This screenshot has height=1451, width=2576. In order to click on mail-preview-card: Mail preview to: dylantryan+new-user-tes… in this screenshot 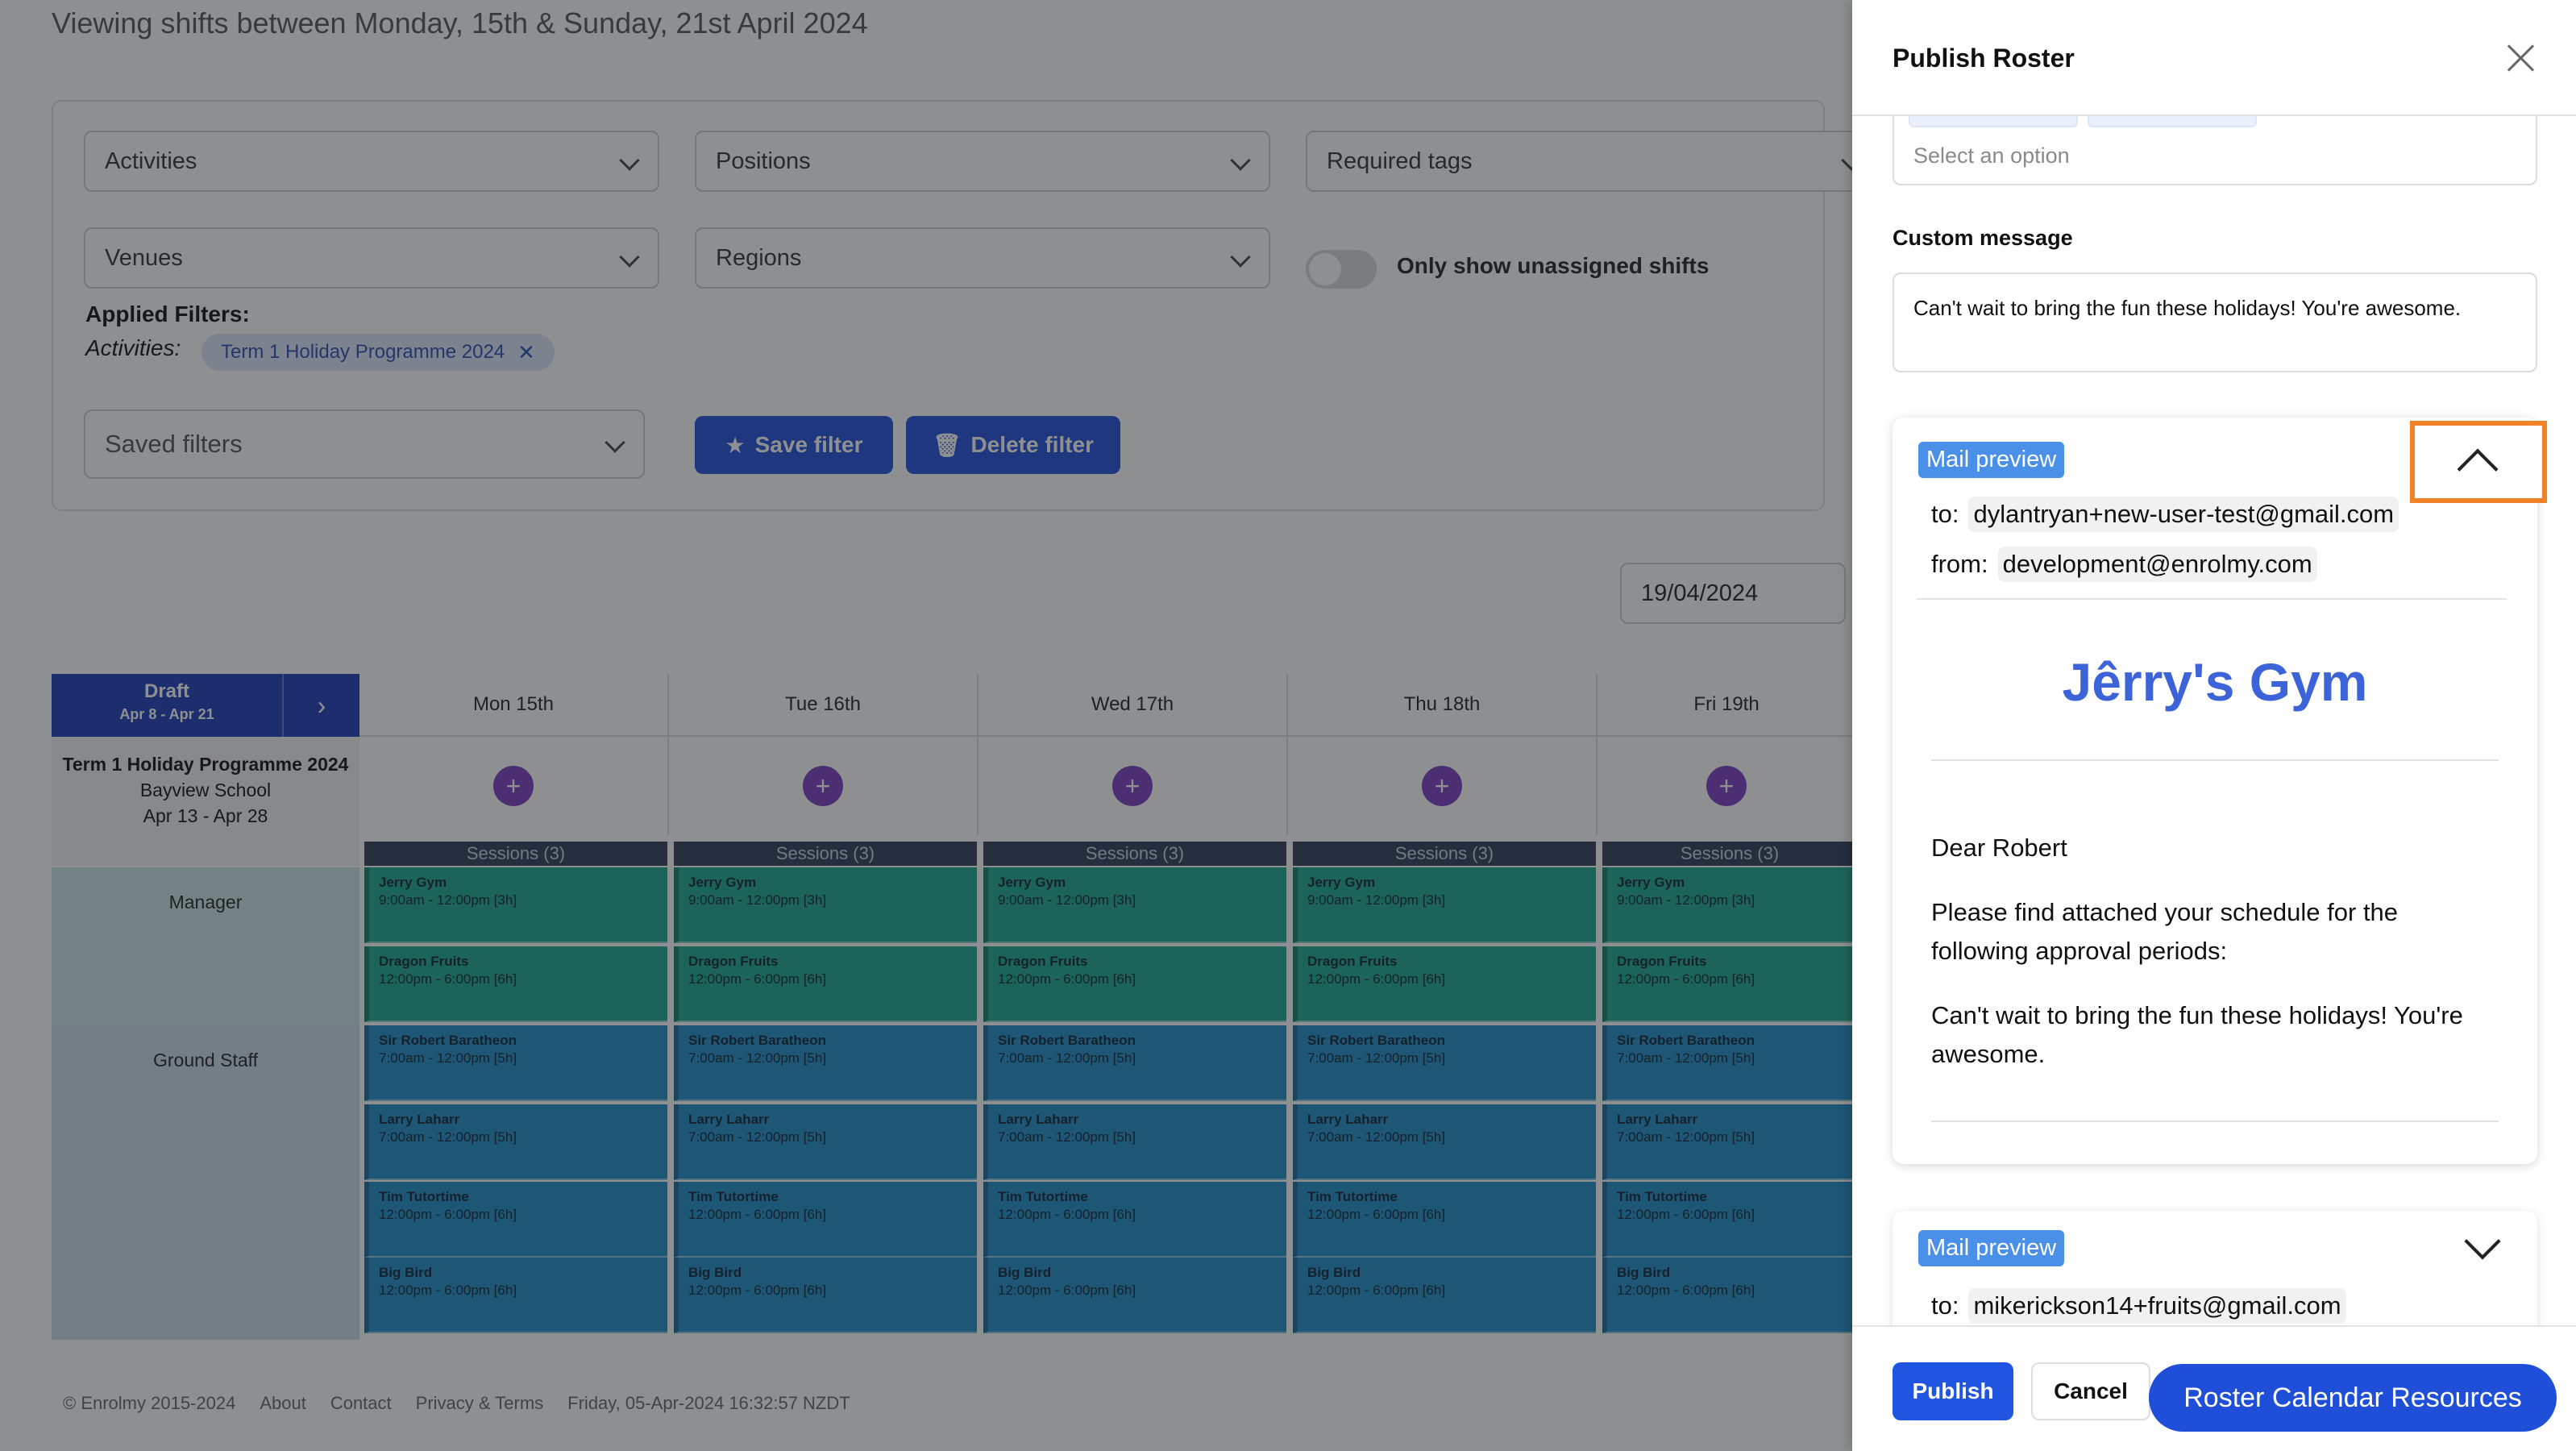, I will do `click(2215, 791)`.